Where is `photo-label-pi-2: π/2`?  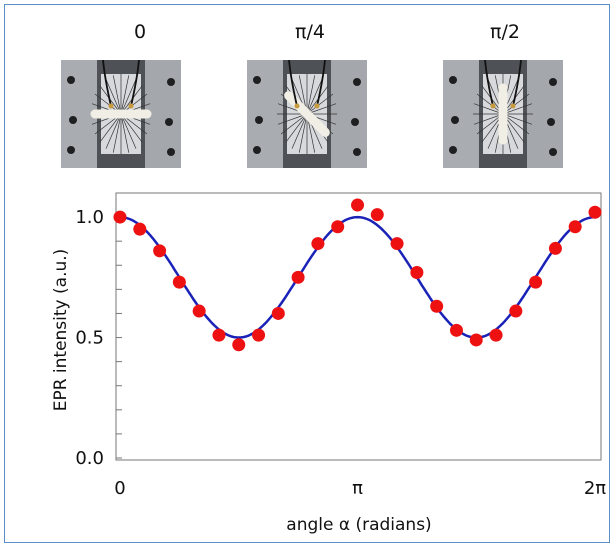 photo-label-pi-2: π/2 is located at coordinates (505, 32).